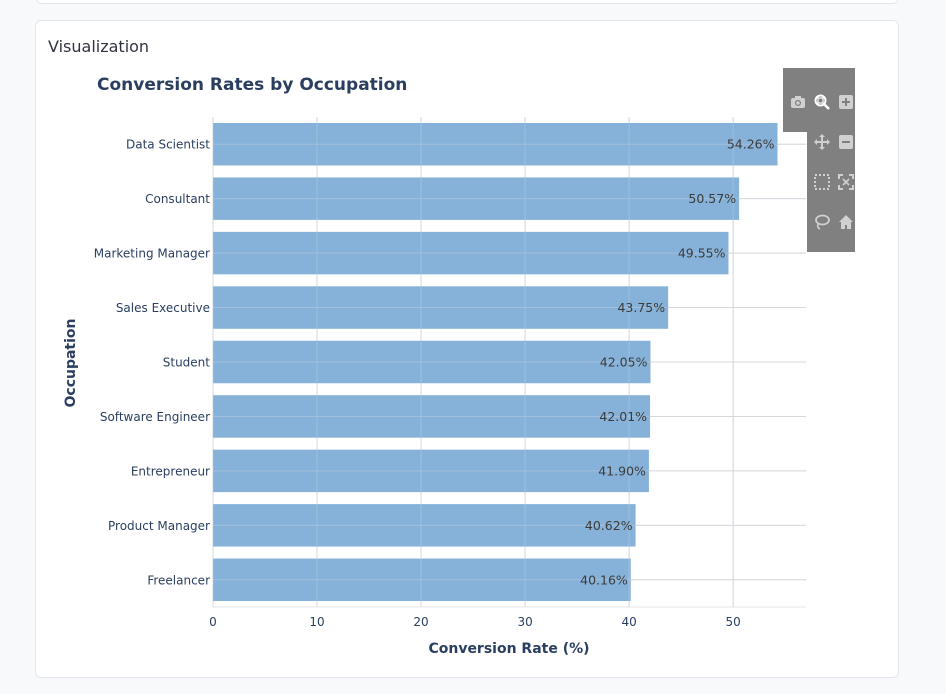 This screenshot has height=694, width=946. Describe the element at coordinates (507, 617) in the screenshot. I see `x-axis-ticks: 0 10 20 30 40 50` at that location.